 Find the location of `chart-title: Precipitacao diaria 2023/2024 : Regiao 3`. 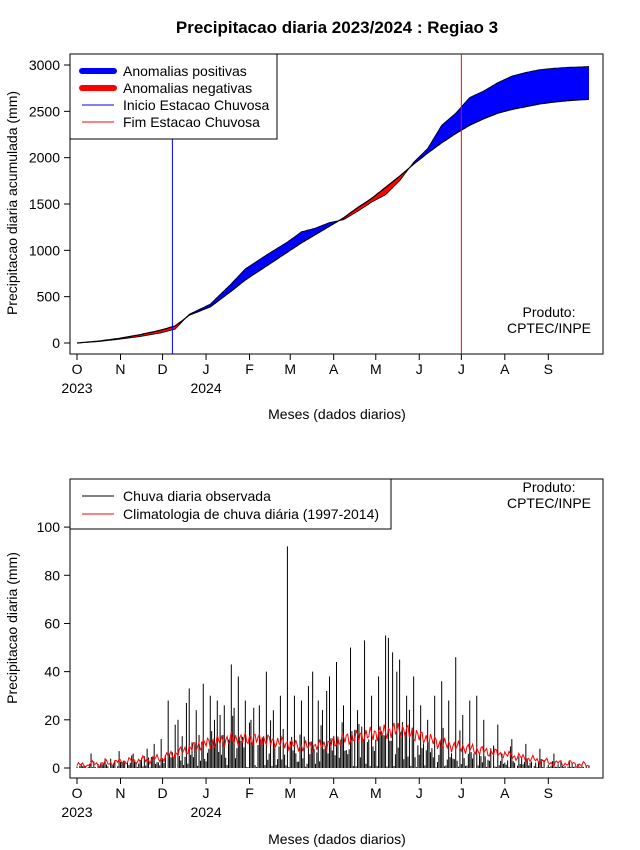

chart-title: Precipitacao diaria 2023/2024 : Regiao 3 is located at coordinates (337, 27).